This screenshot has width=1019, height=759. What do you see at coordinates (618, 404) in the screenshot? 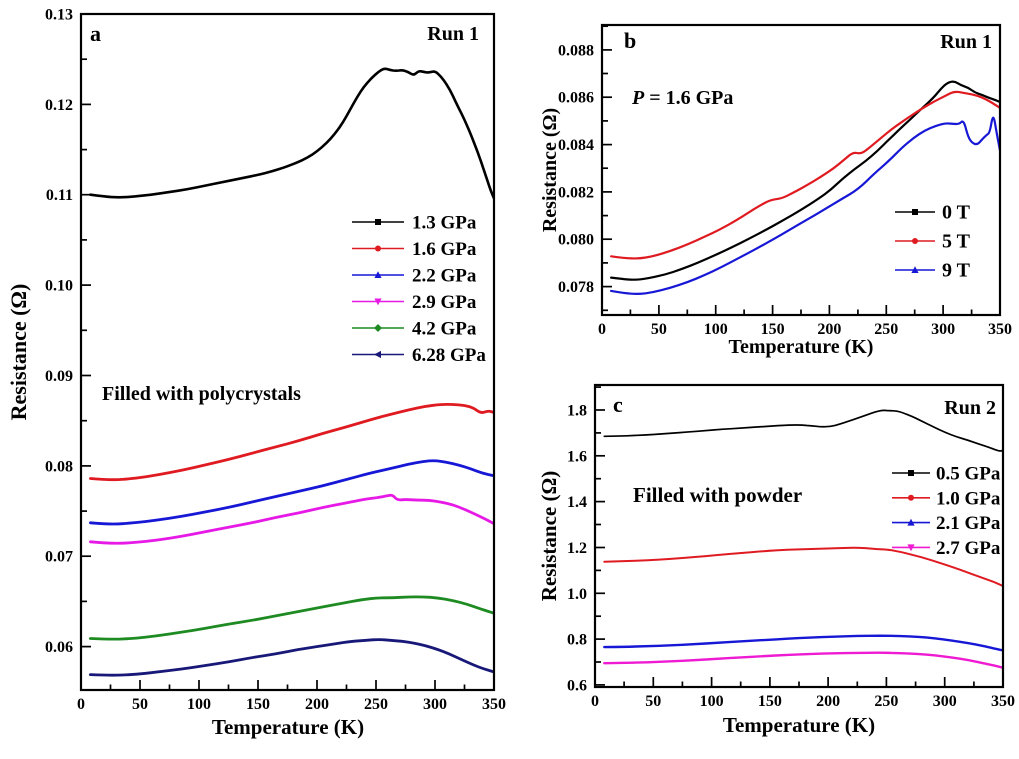
I see `panel-label: c` at bounding box center [618, 404].